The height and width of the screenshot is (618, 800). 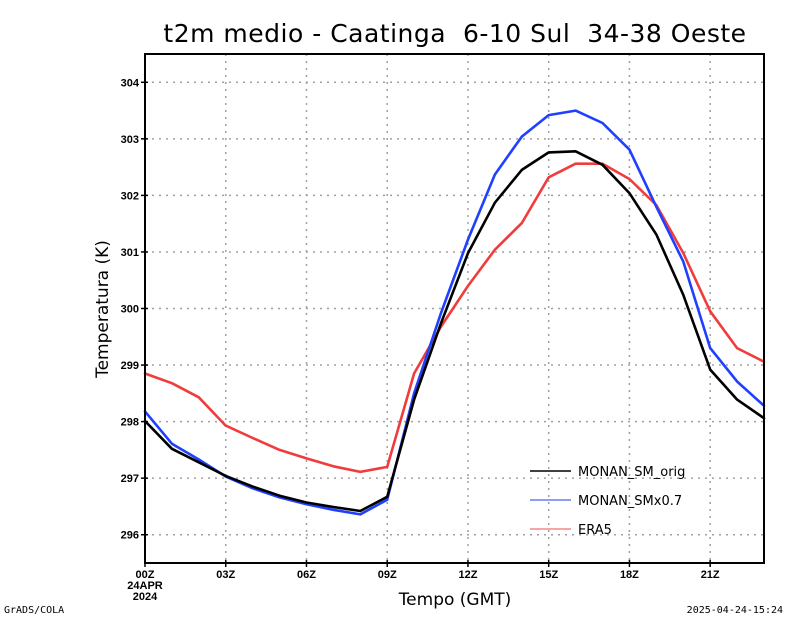 I want to click on y-tick-label: 303, so click(x=130, y=140).